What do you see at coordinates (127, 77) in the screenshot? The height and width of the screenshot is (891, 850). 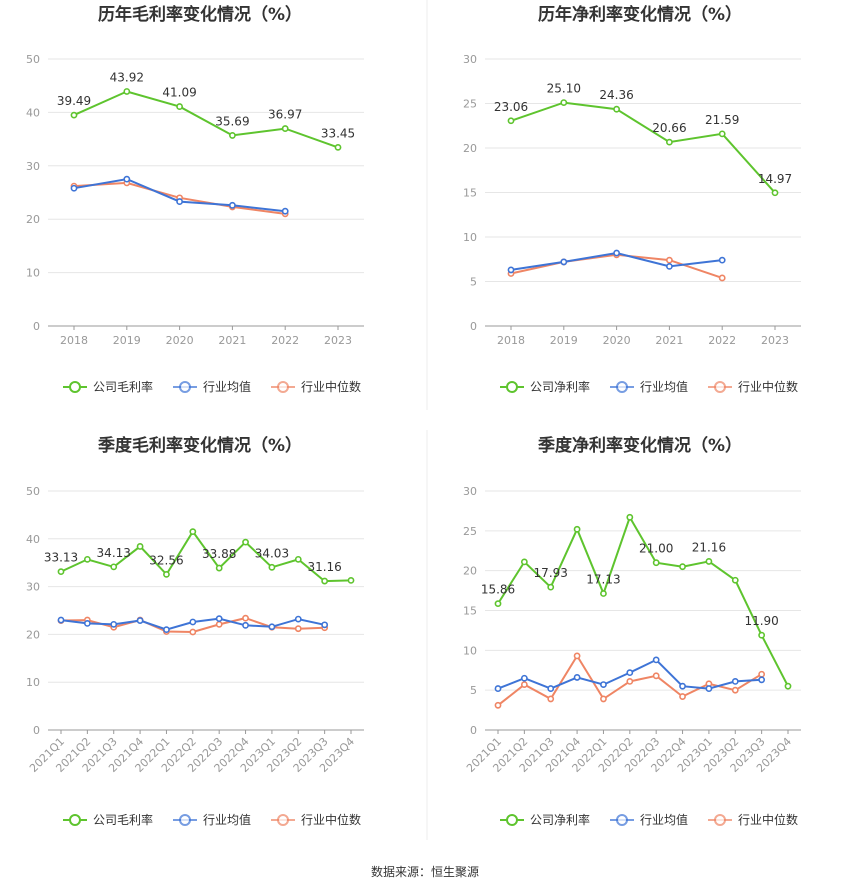 I see `data-label: 43.92` at bounding box center [127, 77].